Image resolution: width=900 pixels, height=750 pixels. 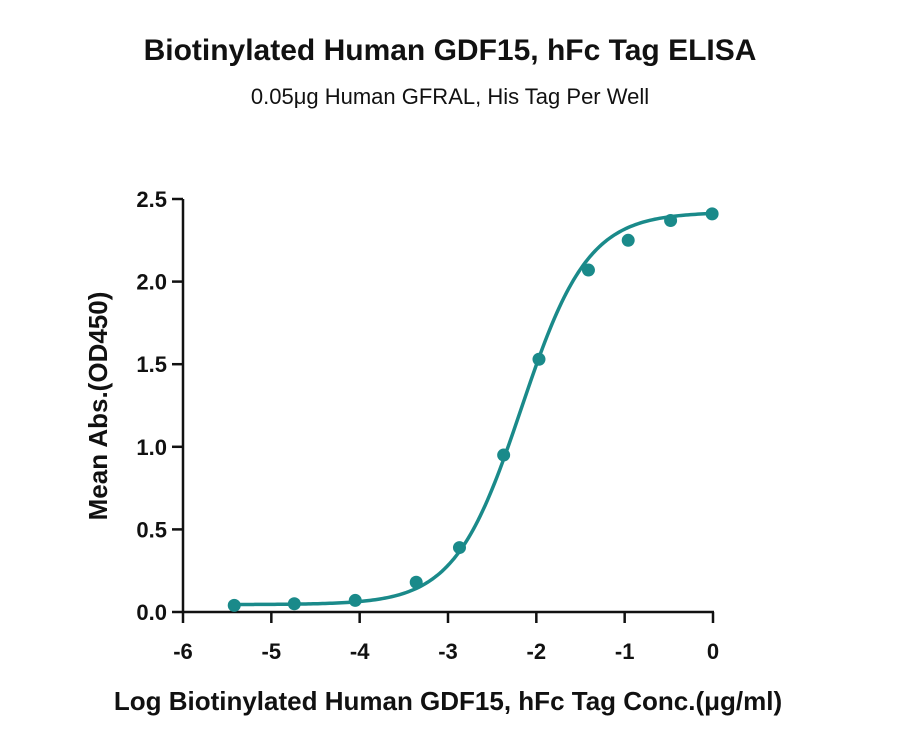 What do you see at coordinates (272, 651) in the screenshot?
I see `x-tick-label: -5` at bounding box center [272, 651].